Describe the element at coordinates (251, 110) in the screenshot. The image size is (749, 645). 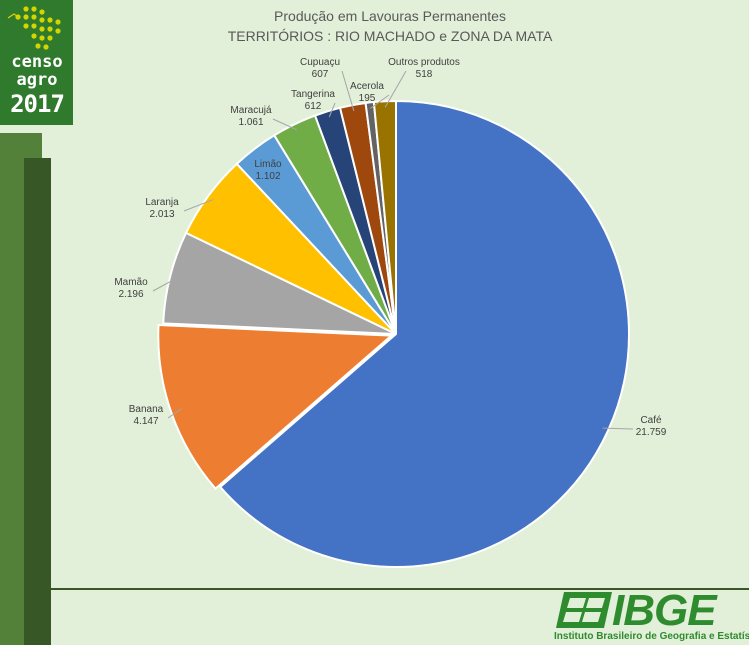
I see `slice-label: Maracujá` at that location.